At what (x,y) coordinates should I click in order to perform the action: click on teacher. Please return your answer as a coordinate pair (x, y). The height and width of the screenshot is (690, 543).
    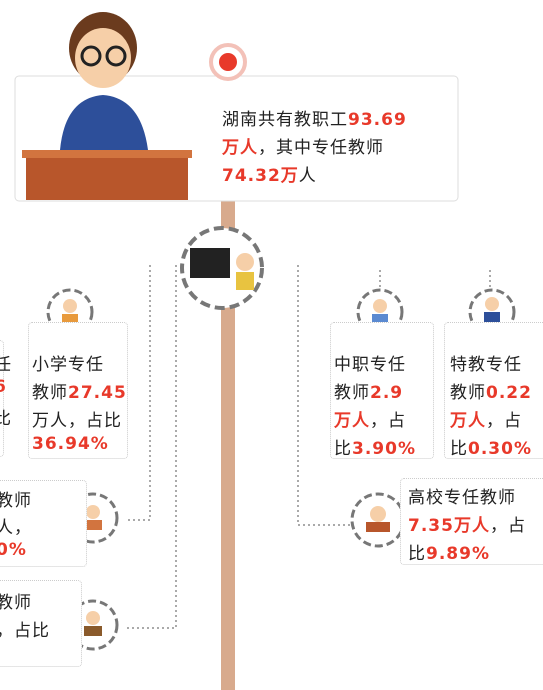
    Looking at the image, I should click on (107, 106).